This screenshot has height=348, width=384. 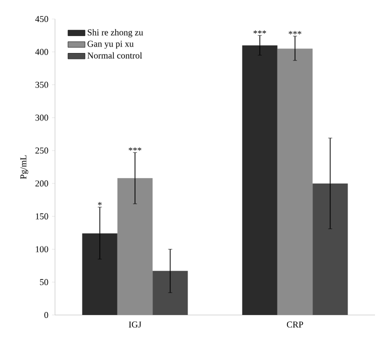 I want to click on y-axis-title: Pg/mL, so click(x=24, y=167).